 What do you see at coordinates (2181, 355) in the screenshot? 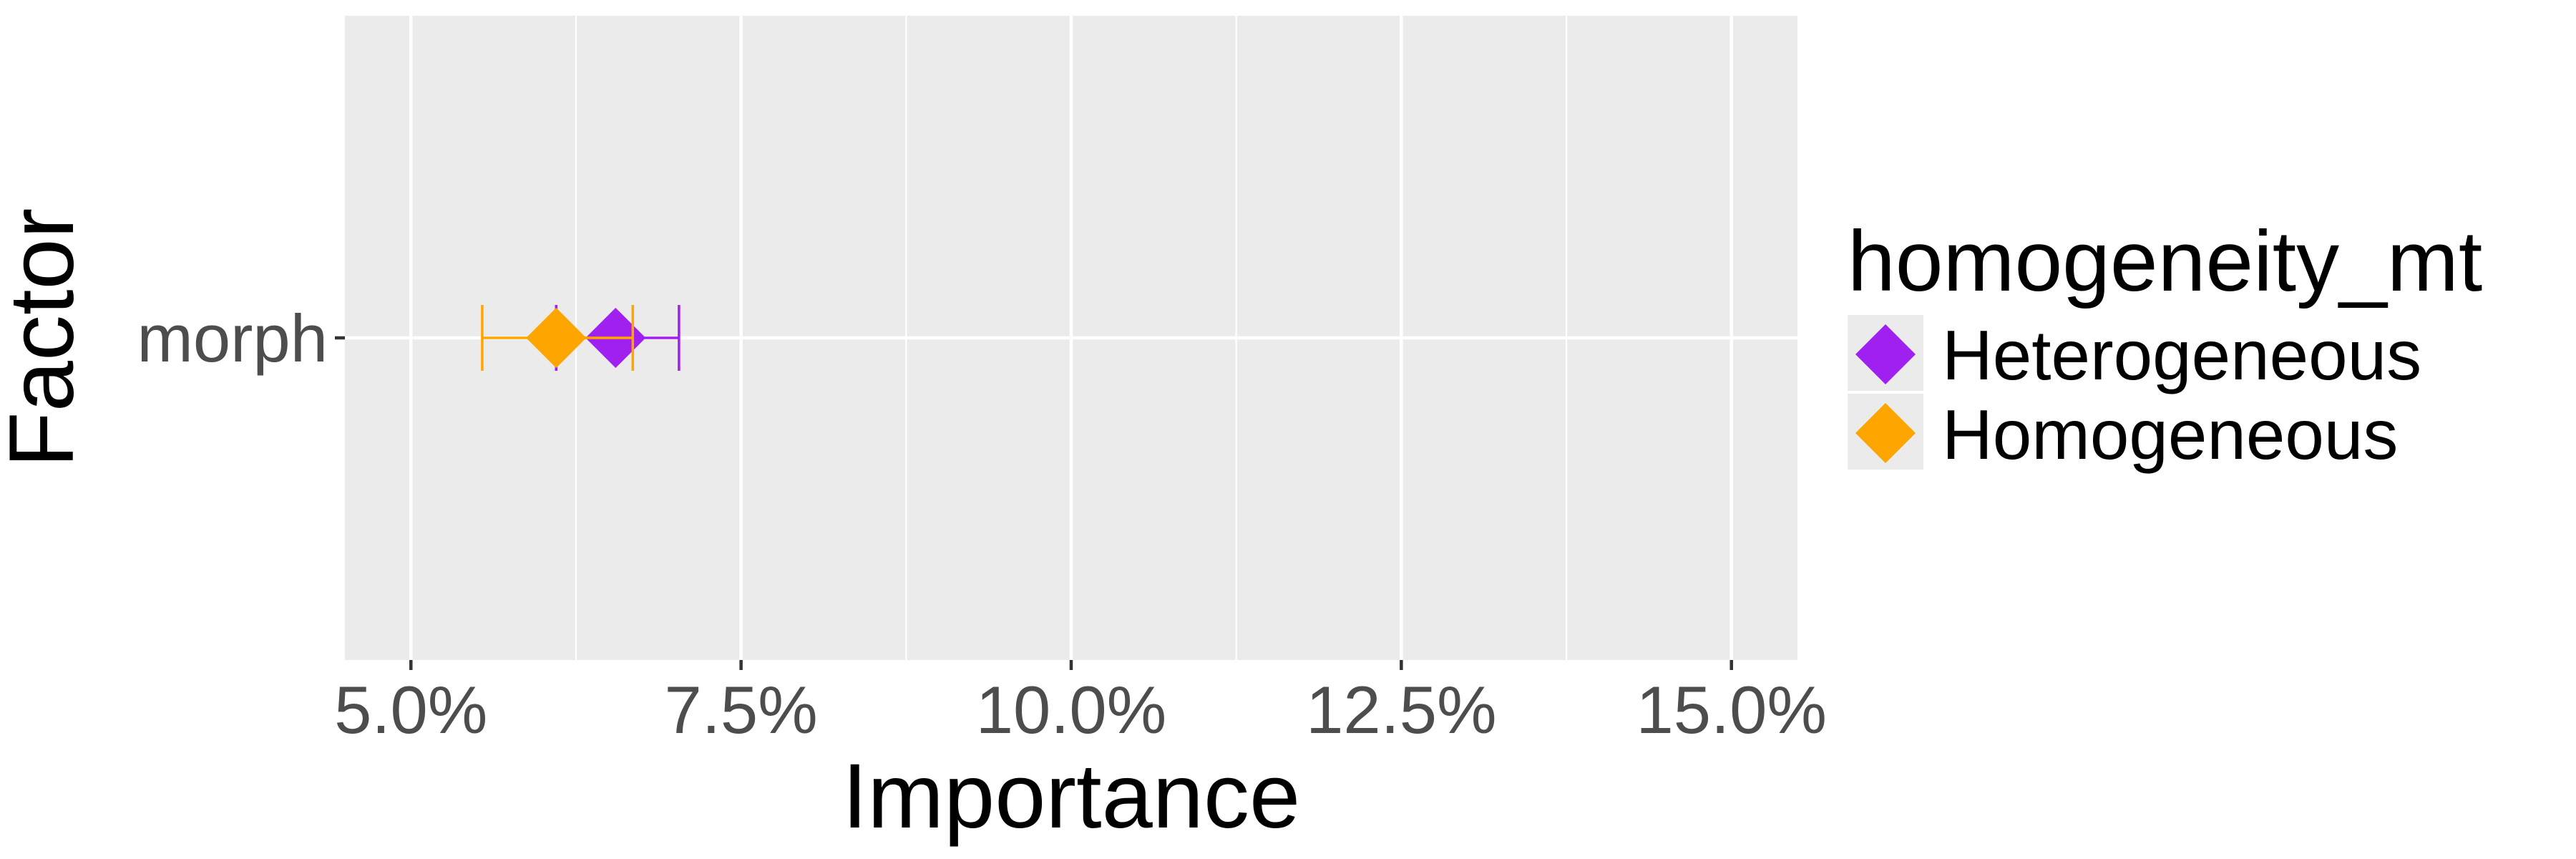
I see `legend-label-heterogeneous: Heterogeneous` at bounding box center [2181, 355].